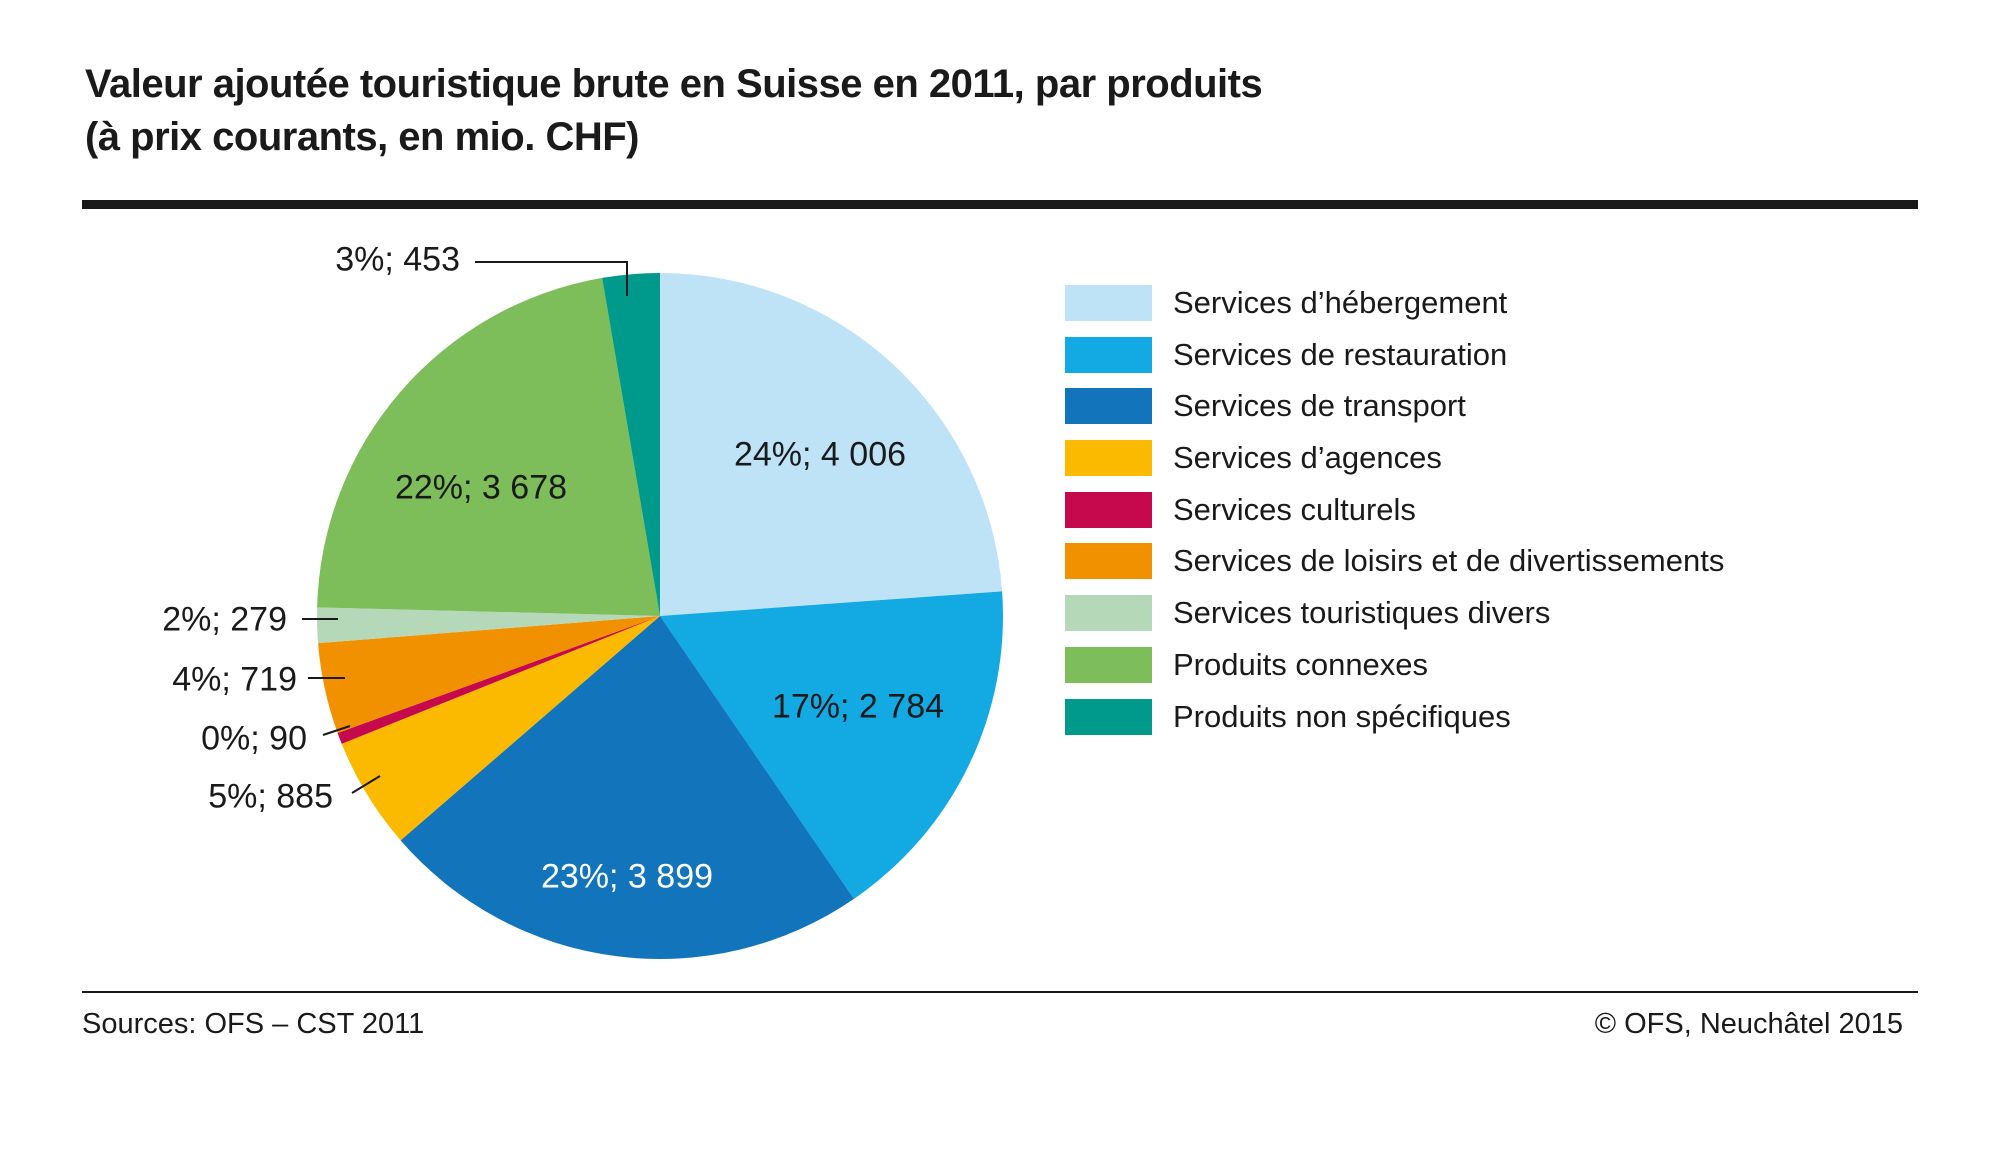  Describe the element at coordinates (1294, 509) in the screenshot. I see `legend-label: Services culturels` at that location.